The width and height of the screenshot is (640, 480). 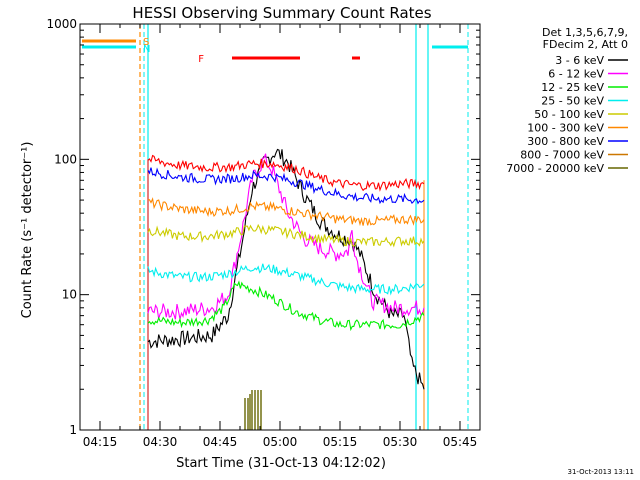 What do you see at coordinates (27, 230) in the screenshot?
I see `y-axis-label: Count Rate (s⁻¹ detector⁻¹)` at bounding box center [27, 230].